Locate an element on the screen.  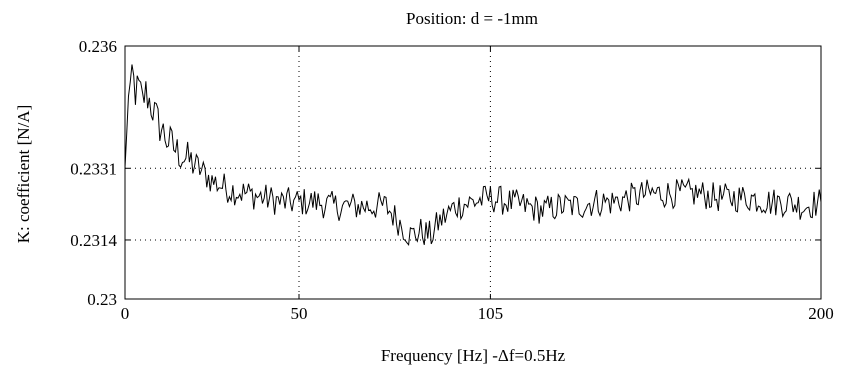
x-tick-label: 105 is located at coordinates (491, 313).